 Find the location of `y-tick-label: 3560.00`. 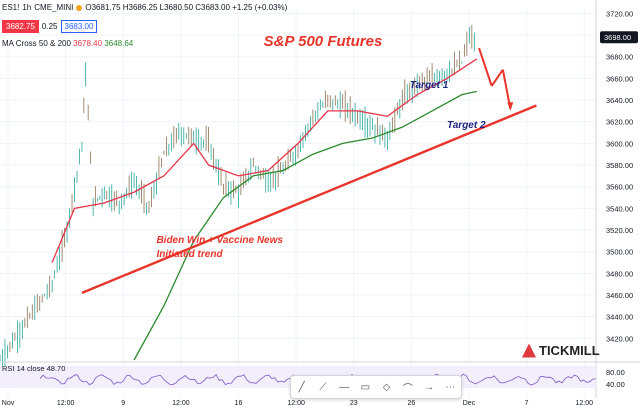

y-tick-label: 3560.00 is located at coordinates (619, 187).